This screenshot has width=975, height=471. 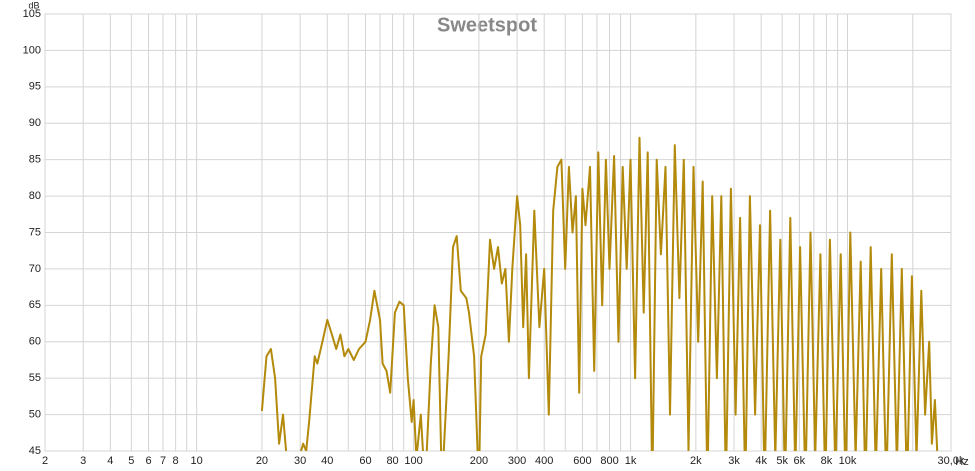 What do you see at coordinates (35, 160) in the screenshot?
I see `y-tick-label: 85` at bounding box center [35, 160].